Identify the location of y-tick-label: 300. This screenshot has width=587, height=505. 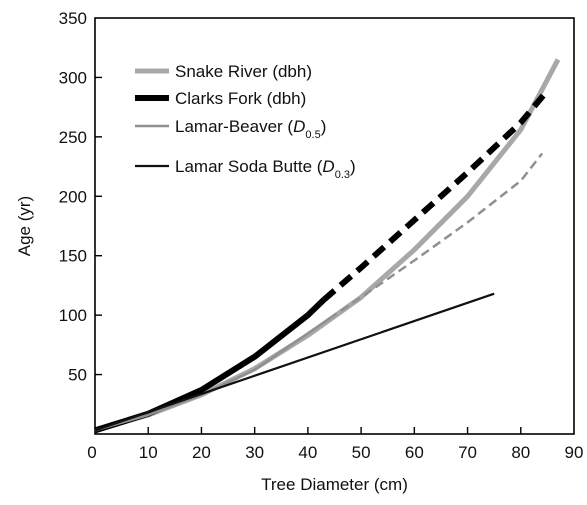
(73, 77).